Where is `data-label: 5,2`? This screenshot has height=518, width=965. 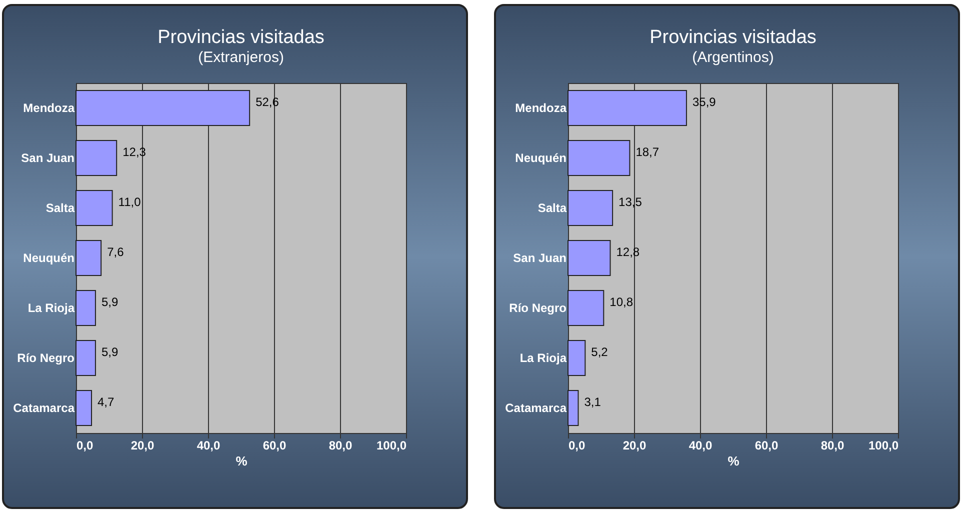
data-label: 5,2 is located at coordinates (599, 352).